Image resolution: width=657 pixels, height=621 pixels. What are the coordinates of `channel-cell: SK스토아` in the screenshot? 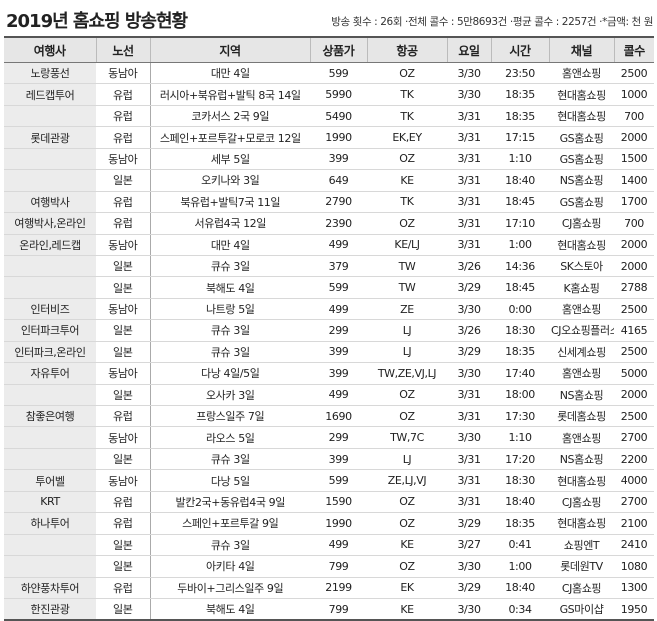 It's located at (581, 266).